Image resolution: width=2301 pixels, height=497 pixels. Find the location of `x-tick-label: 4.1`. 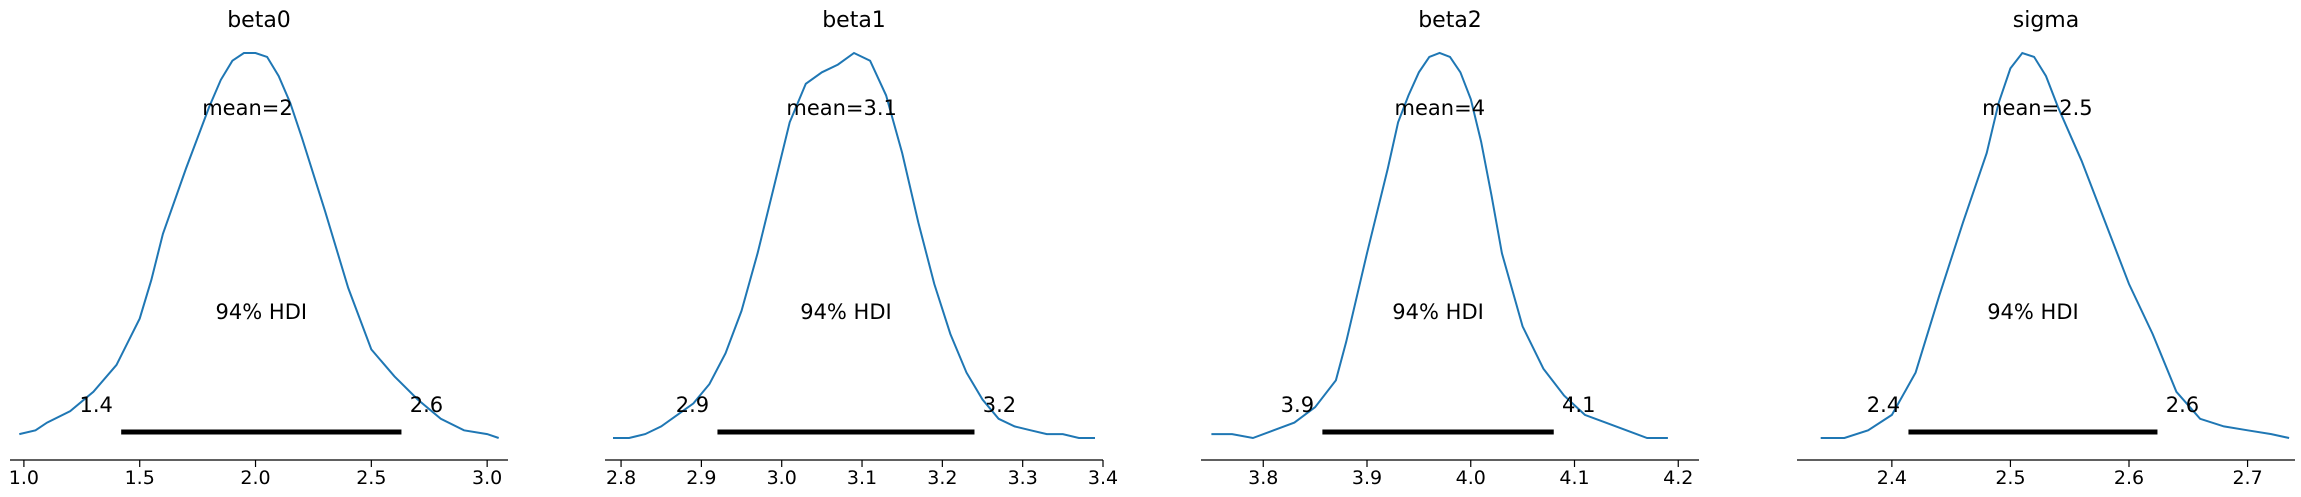

x-tick-label: 4.1 is located at coordinates (1574, 478).